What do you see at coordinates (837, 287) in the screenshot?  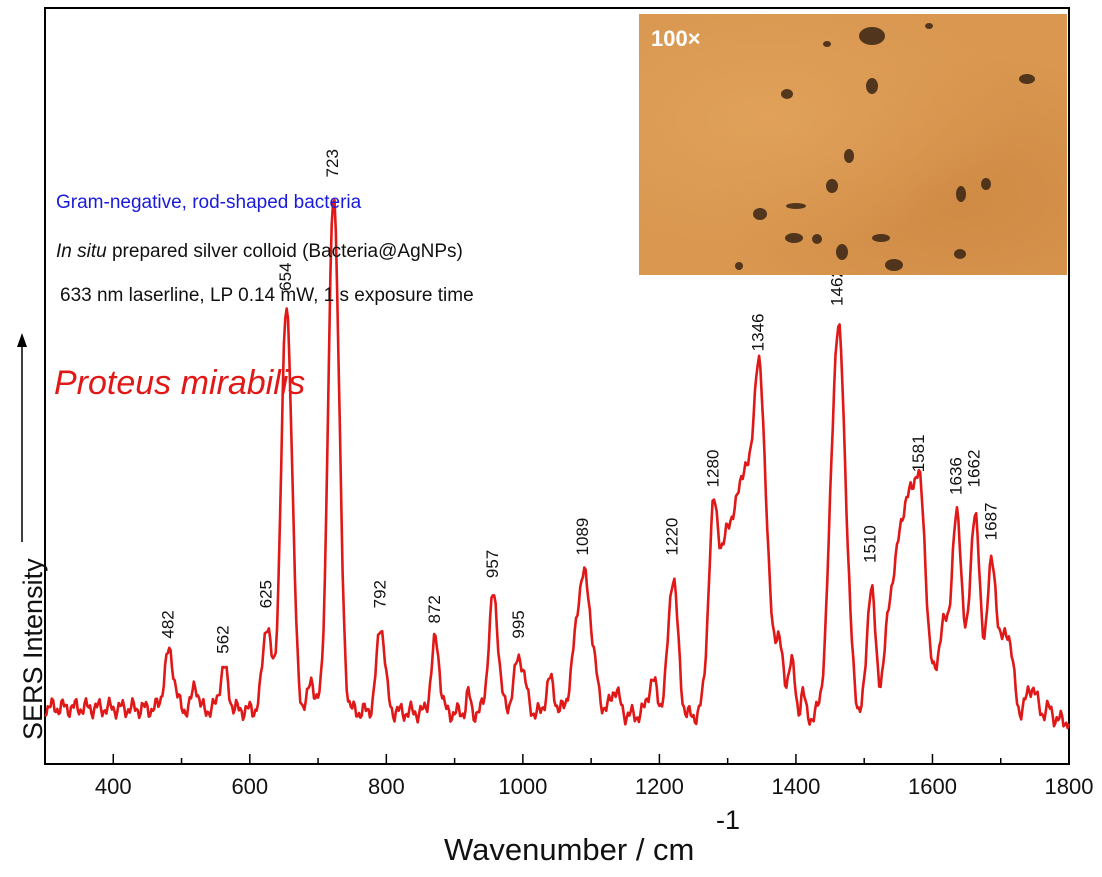 I see `peak-label: 1462` at bounding box center [837, 287].